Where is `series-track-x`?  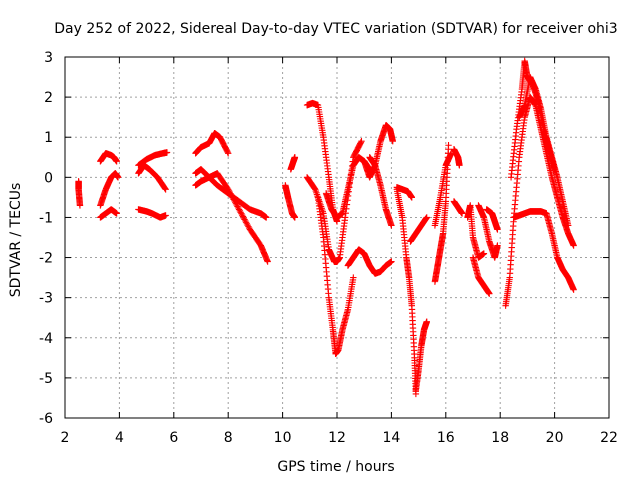
series-track-x is located at coordinates (441, 213).